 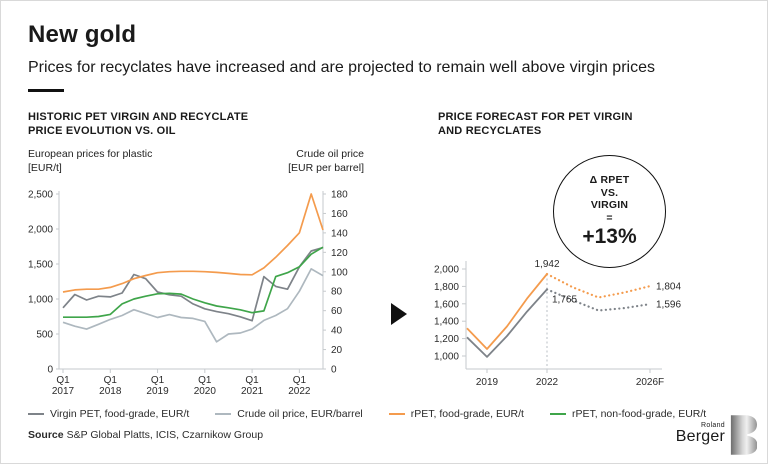 I want to click on y-axis-tick-label: 1,000, so click(x=446, y=357).